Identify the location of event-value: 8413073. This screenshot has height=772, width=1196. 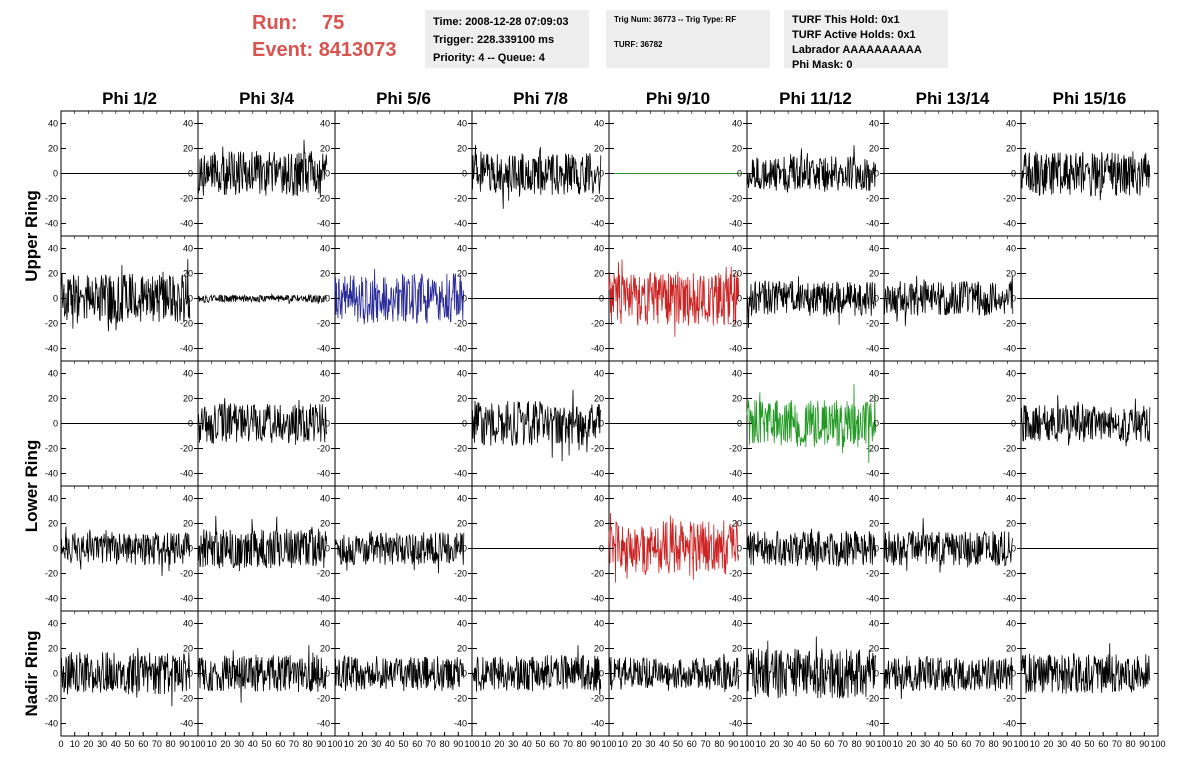
(357, 50).